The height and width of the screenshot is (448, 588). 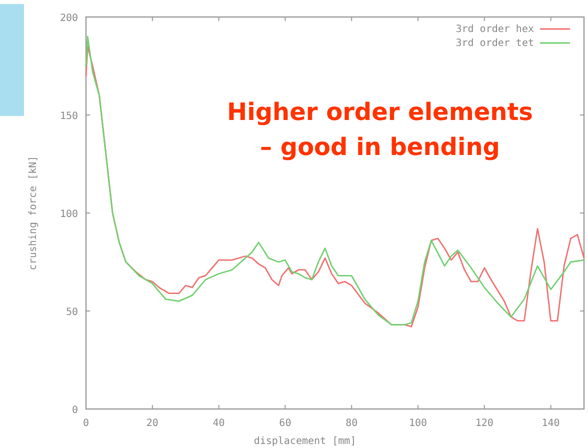 What do you see at coordinates (352, 423) in the screenshot?
I see `x-tick-label: 80` at bounding box center [352, 423].